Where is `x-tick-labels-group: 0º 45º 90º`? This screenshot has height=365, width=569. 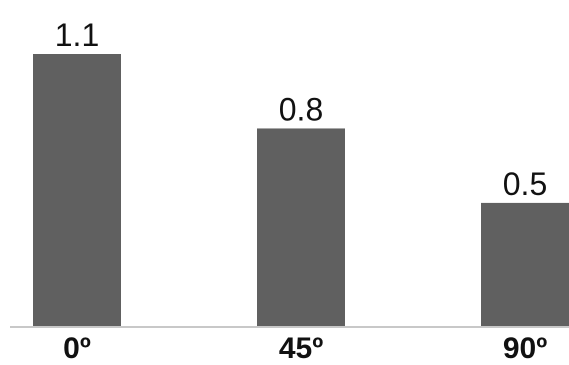
x-tick-labels-group: 0º 45º 90º is located at coordinates (305, 348).